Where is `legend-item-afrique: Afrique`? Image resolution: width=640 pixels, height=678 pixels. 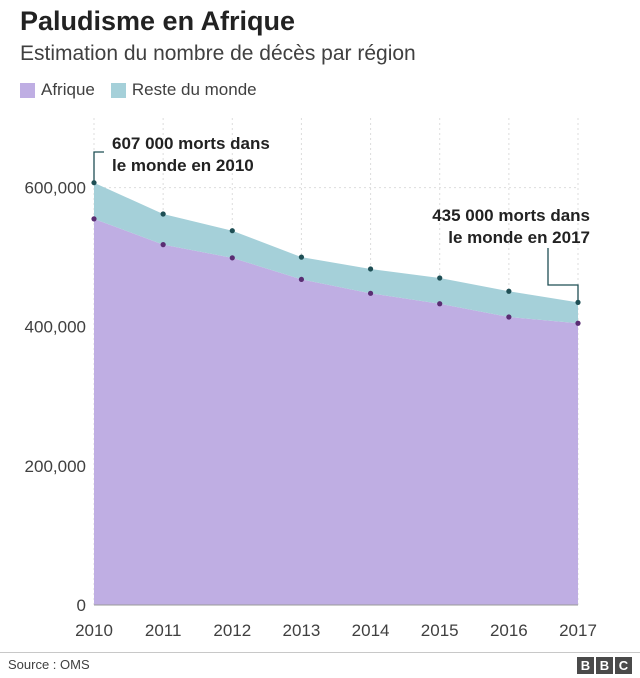 legend-item-afrique: Afrique is located at coordinates (57, 90).